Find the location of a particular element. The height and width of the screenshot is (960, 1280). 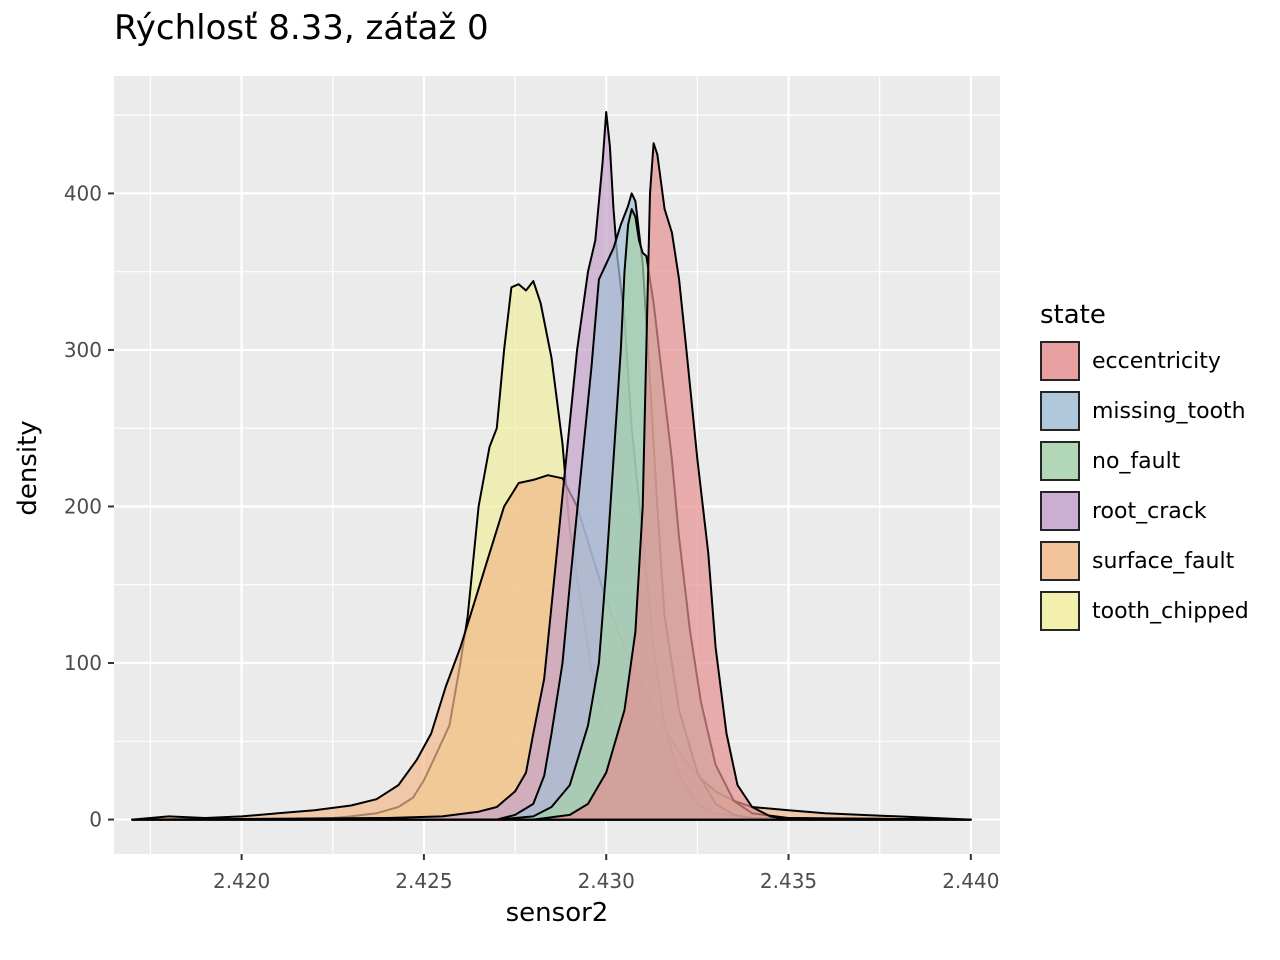

legend-label: missing_tooth is located at coordinates (1169, 411).